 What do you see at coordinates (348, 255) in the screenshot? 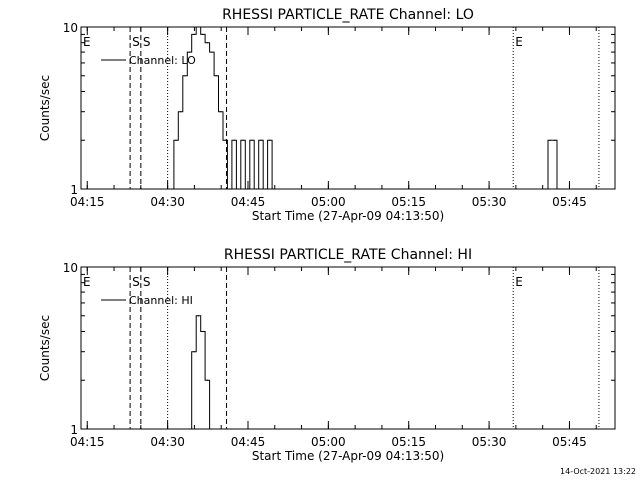
I see `chart-title: RHESSI PARTICLE_RATE Channel: HI` at bounding box center [348, 255].